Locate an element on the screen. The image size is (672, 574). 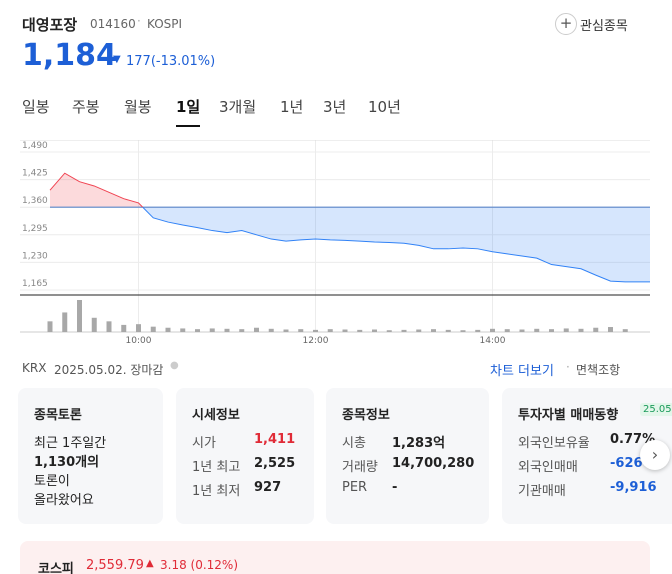
row-value: 1,283억 is located at coordinates (419, 443).